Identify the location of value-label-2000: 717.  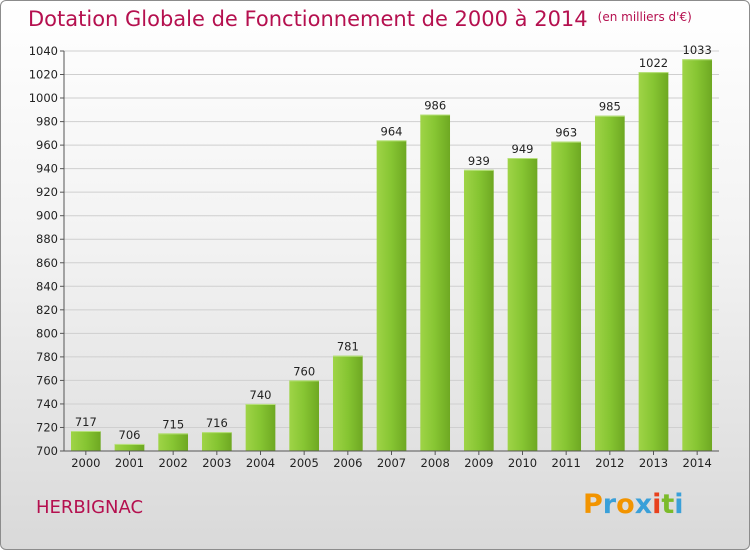
(86, 422).